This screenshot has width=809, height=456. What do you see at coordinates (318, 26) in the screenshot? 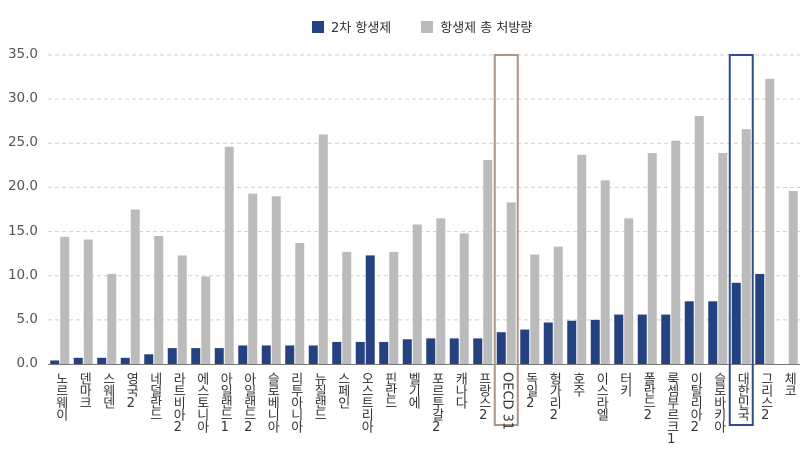
I see `legend-swatch-secondary` at bounding box center [318, 26].